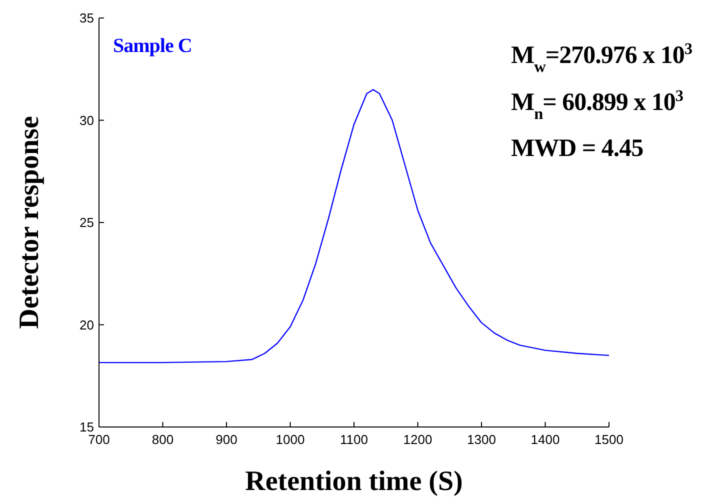 The image size is (716, 502). Describe the element at coordinates (87, 120) in the screenshot. I see `y-tick-label: 30` at that location.